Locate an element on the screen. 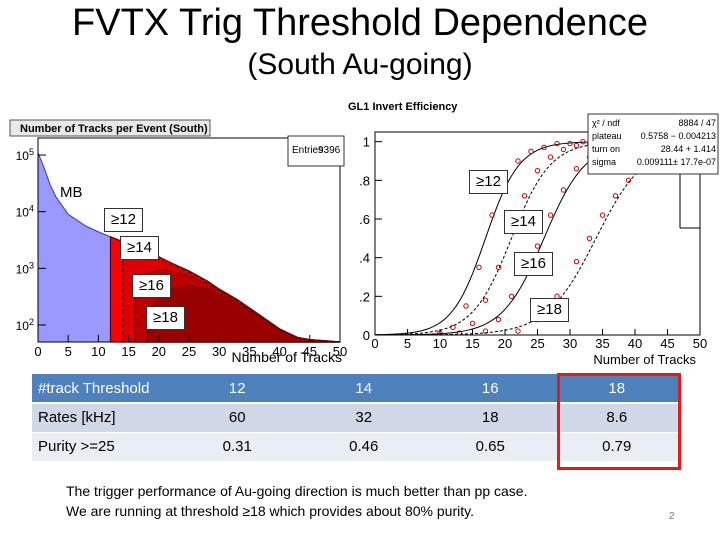 The width and height of the screenshot is (720, 540). table-cell: 0.31 is located at coordinates (237, 446).